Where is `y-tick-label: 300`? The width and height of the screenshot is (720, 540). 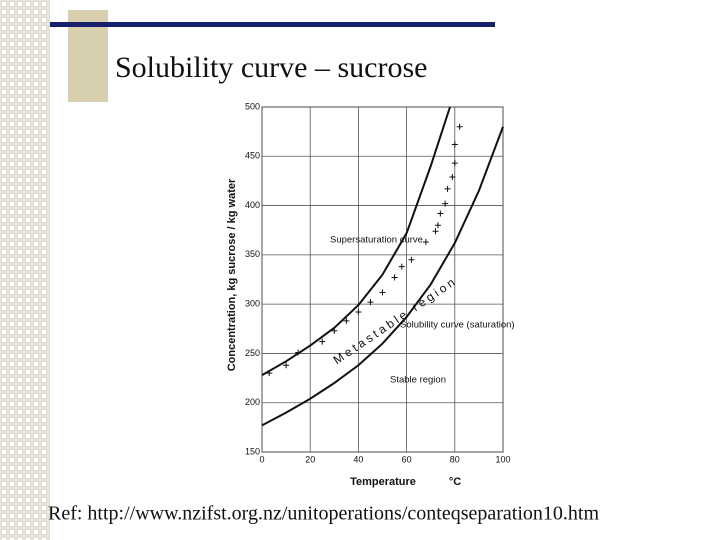 y-tick-label: 300 is located at coordinates (252, 304).